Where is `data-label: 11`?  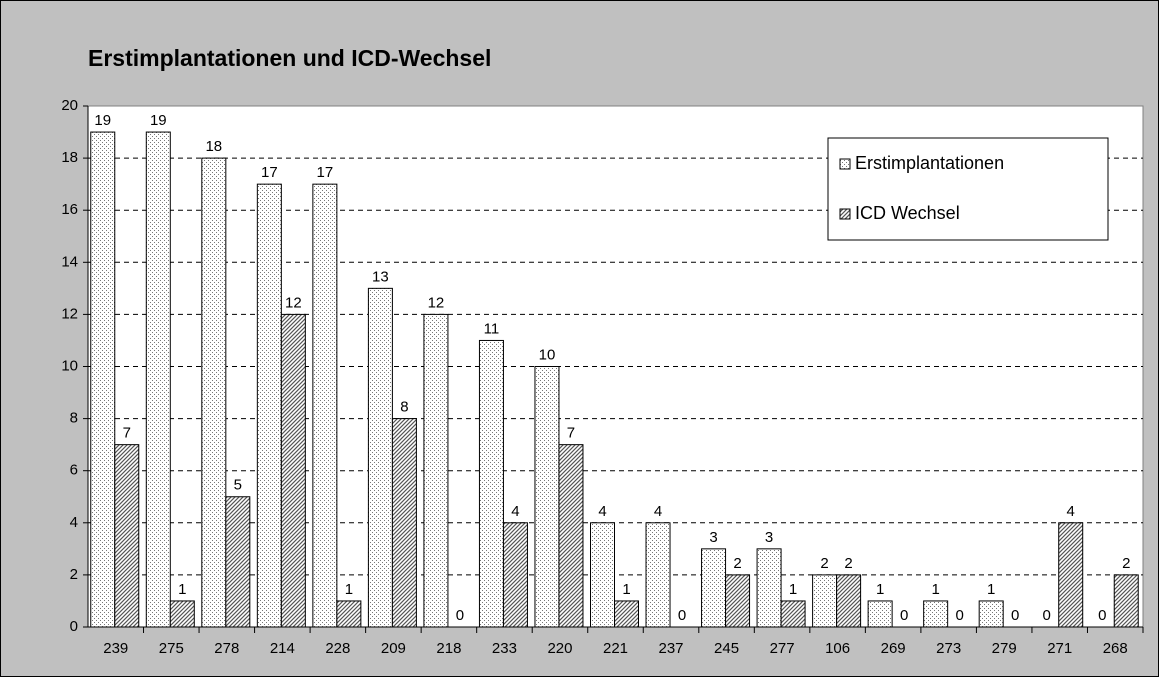 data-label: 11 is located at coordinates (492, 328).